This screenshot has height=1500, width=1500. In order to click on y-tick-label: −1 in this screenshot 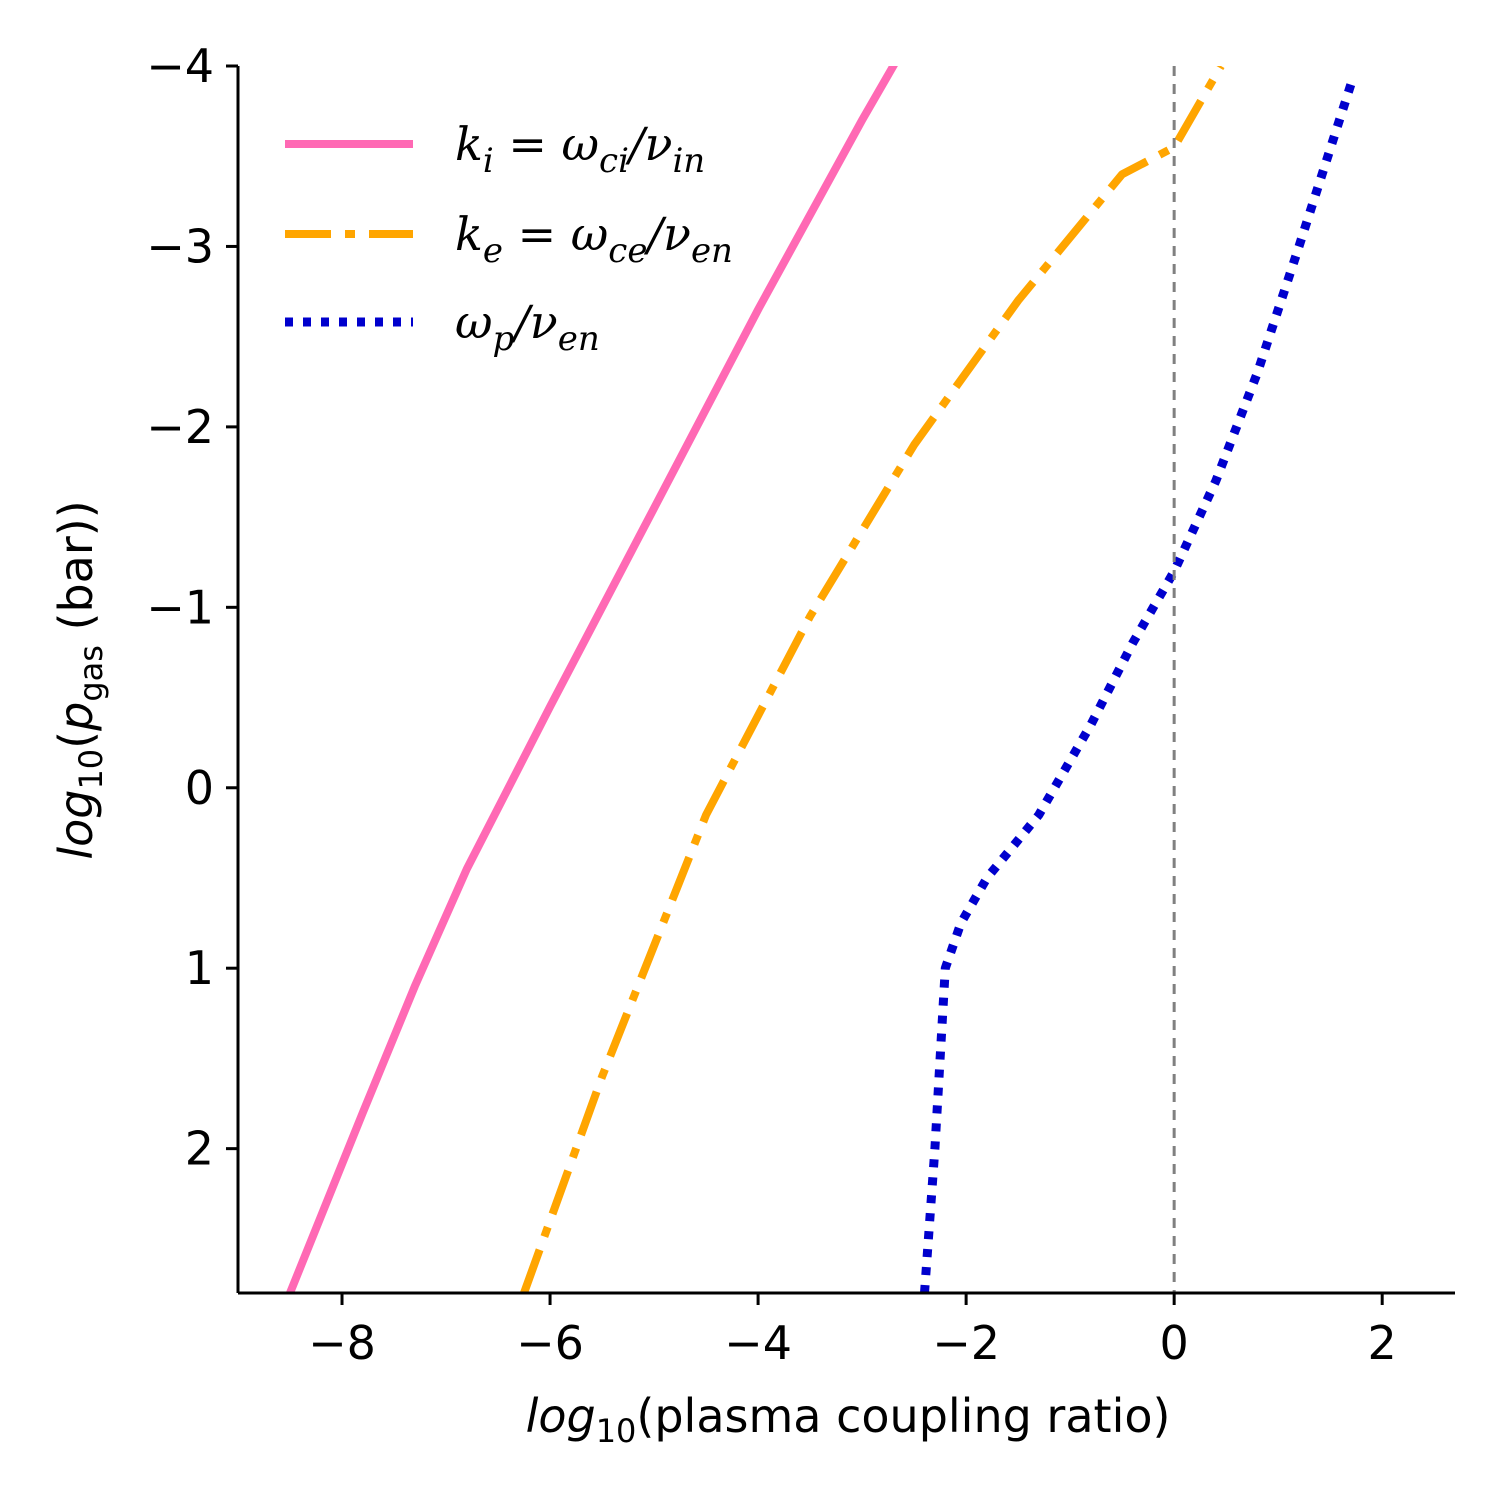, I will do `click(180, 607)`.